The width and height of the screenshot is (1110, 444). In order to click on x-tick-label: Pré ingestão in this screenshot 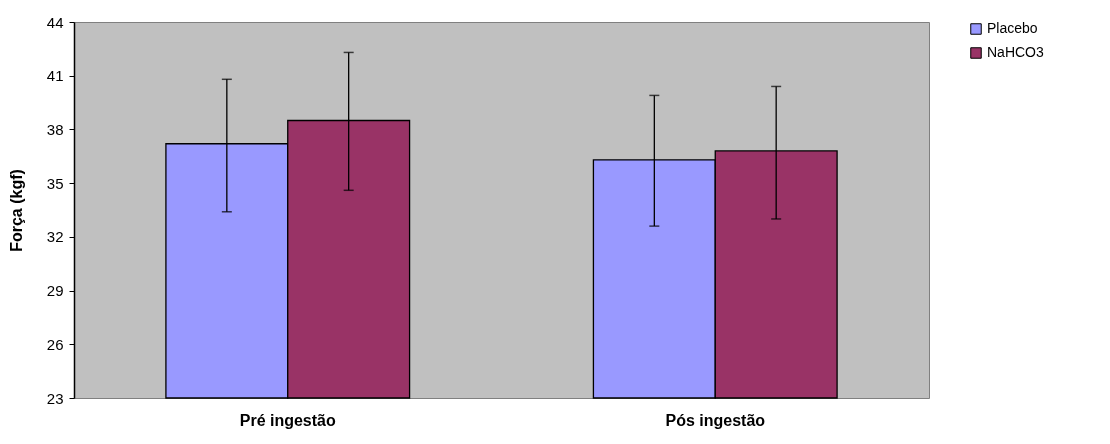, I will do `click(287, 420)`.